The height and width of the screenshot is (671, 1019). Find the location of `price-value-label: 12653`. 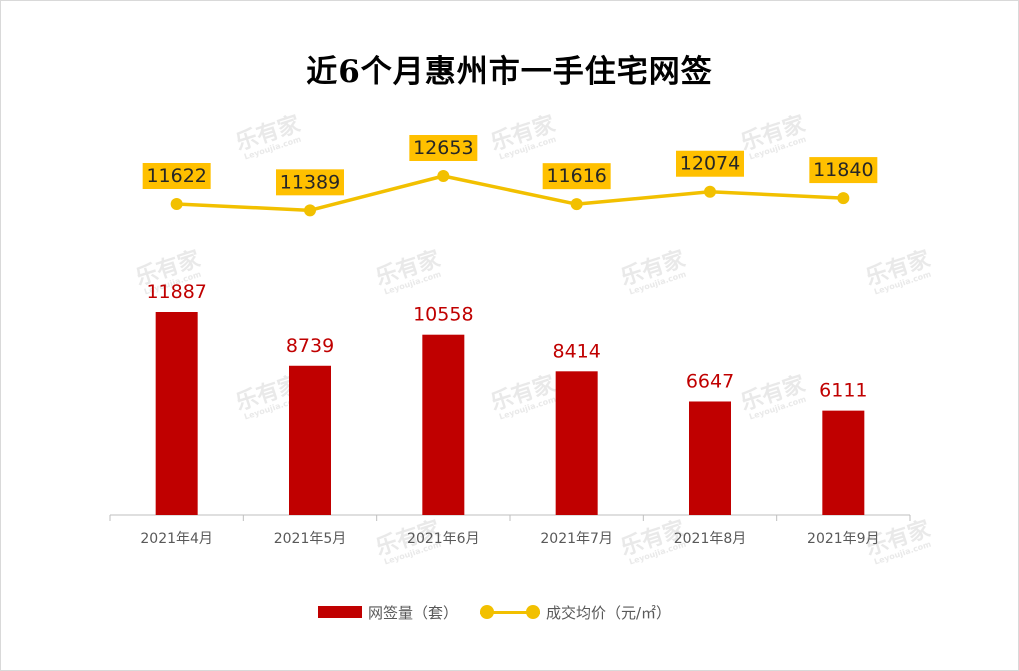

price-value-label: 12653 is located at coordinates (443, 148).